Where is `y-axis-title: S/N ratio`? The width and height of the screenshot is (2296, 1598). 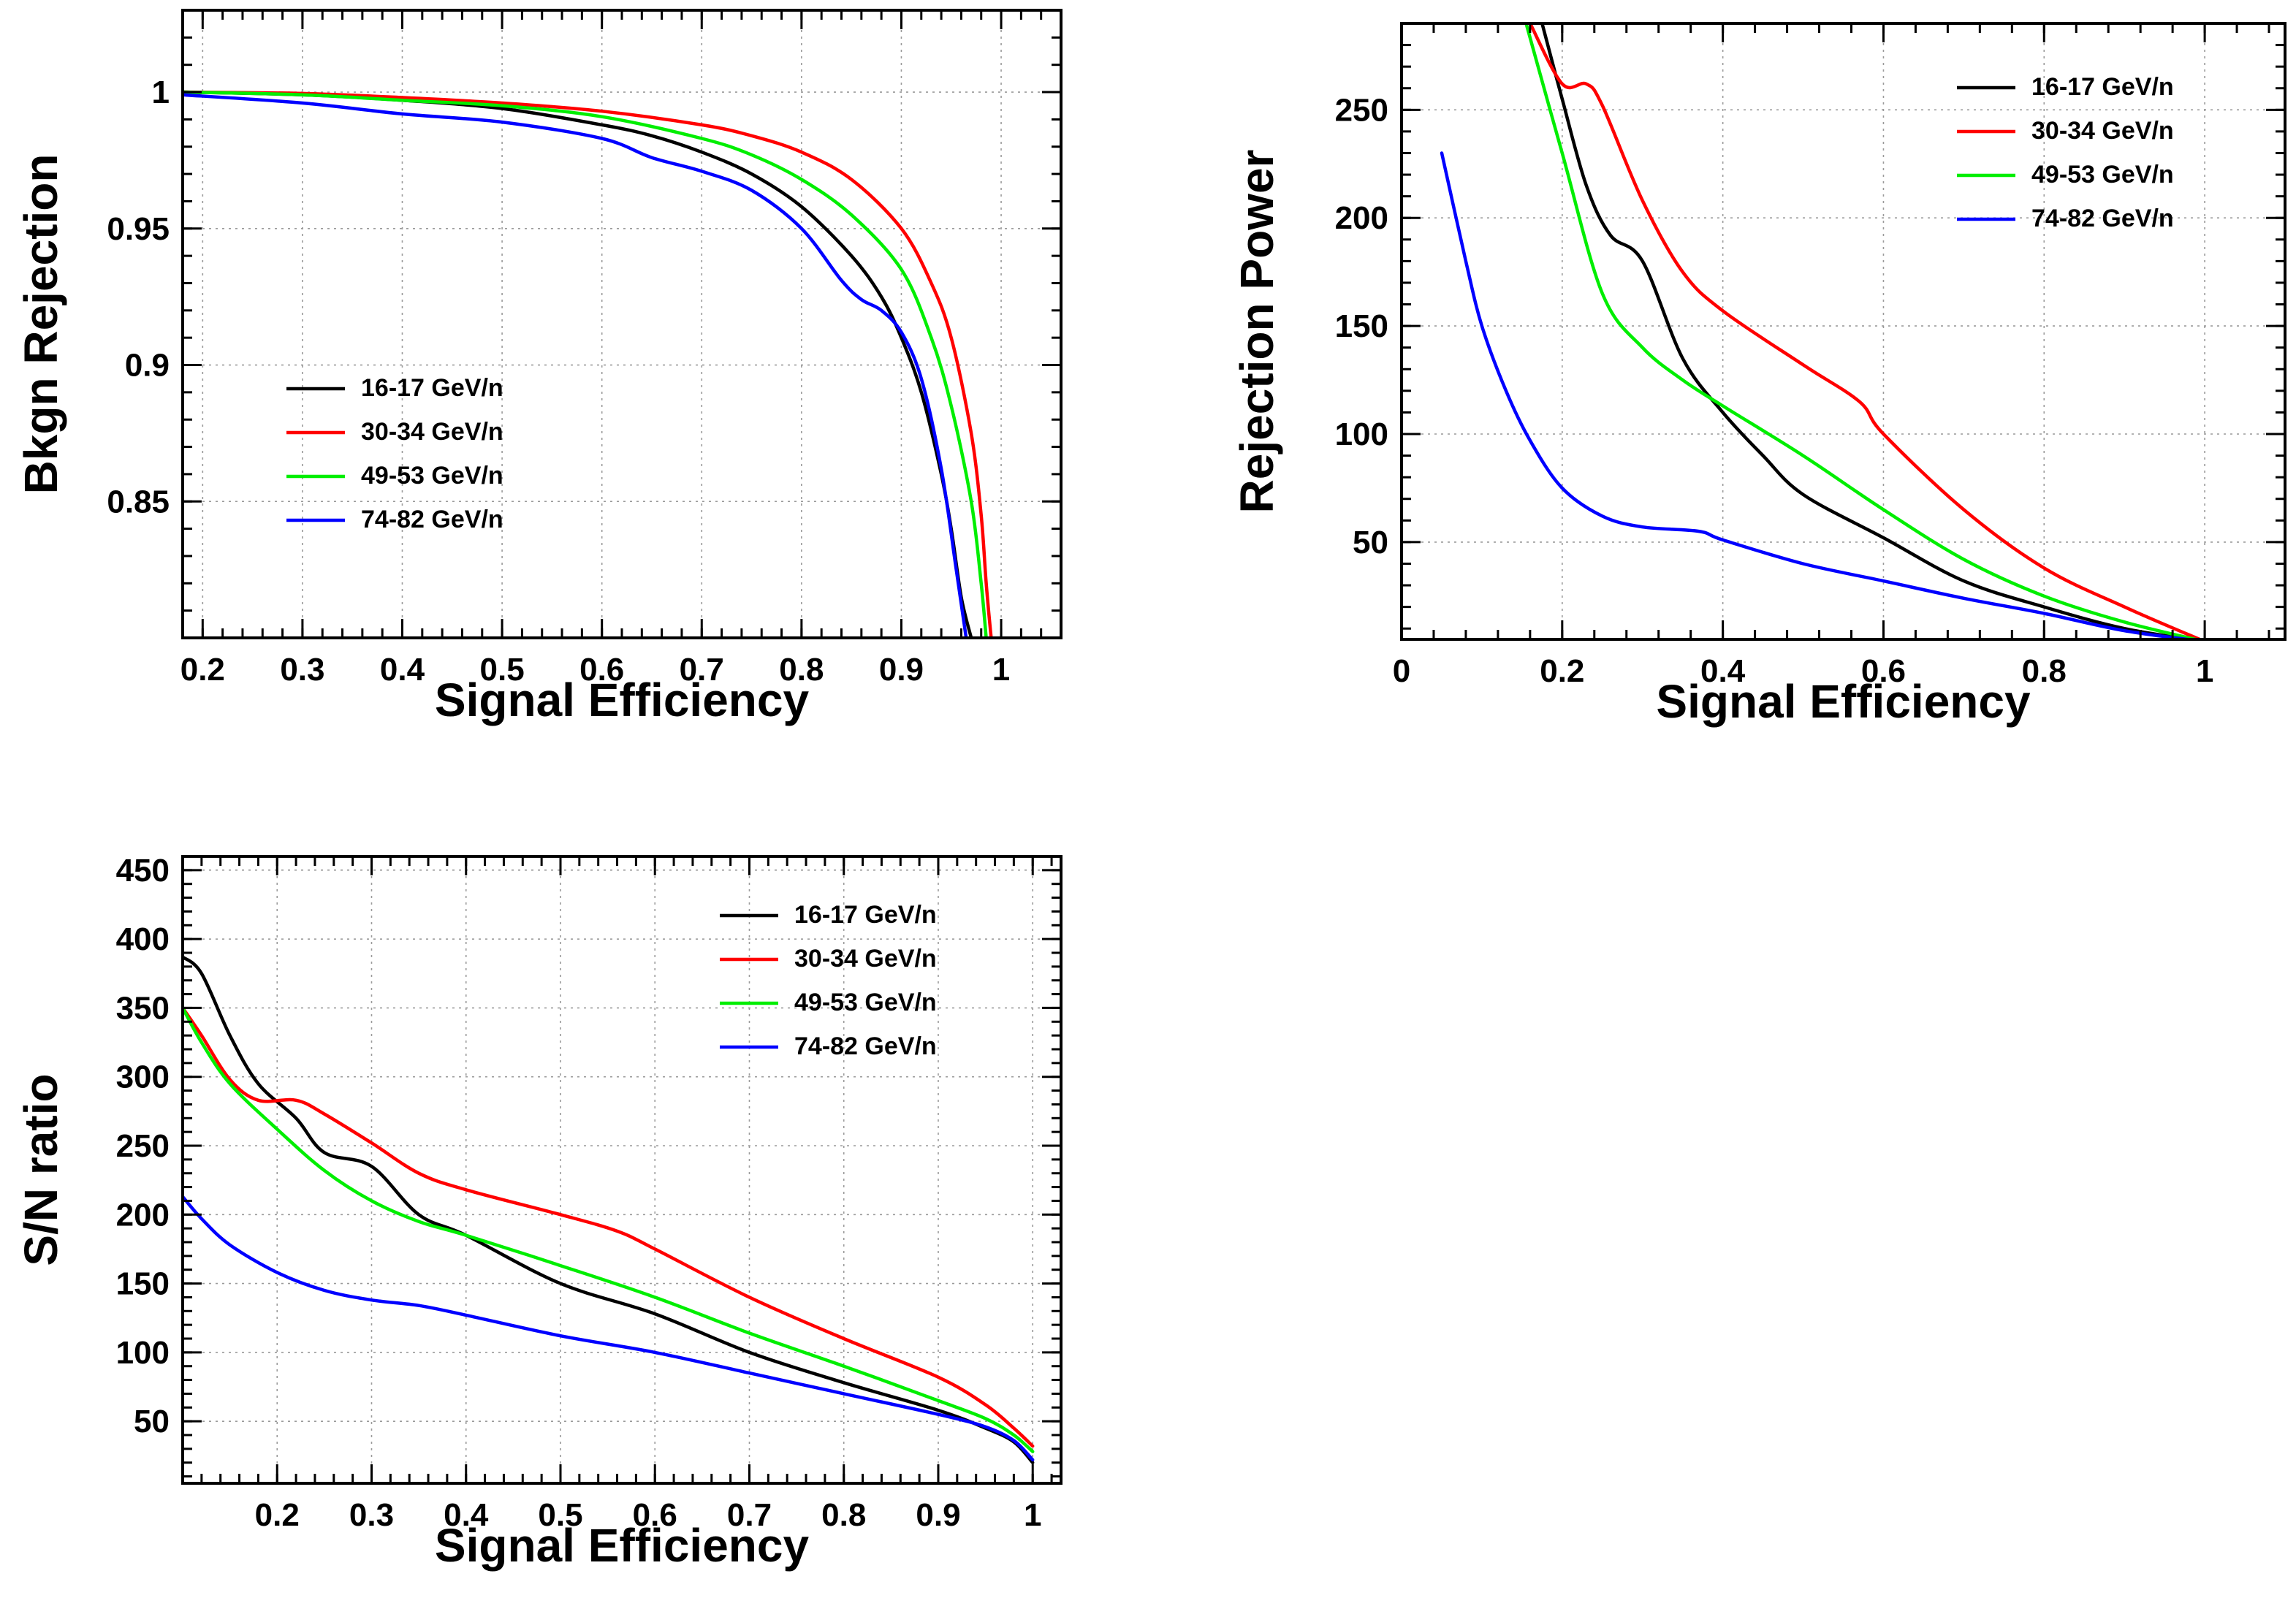
y-axis-title: S/N ratio is located at coordinates (41, 1169).